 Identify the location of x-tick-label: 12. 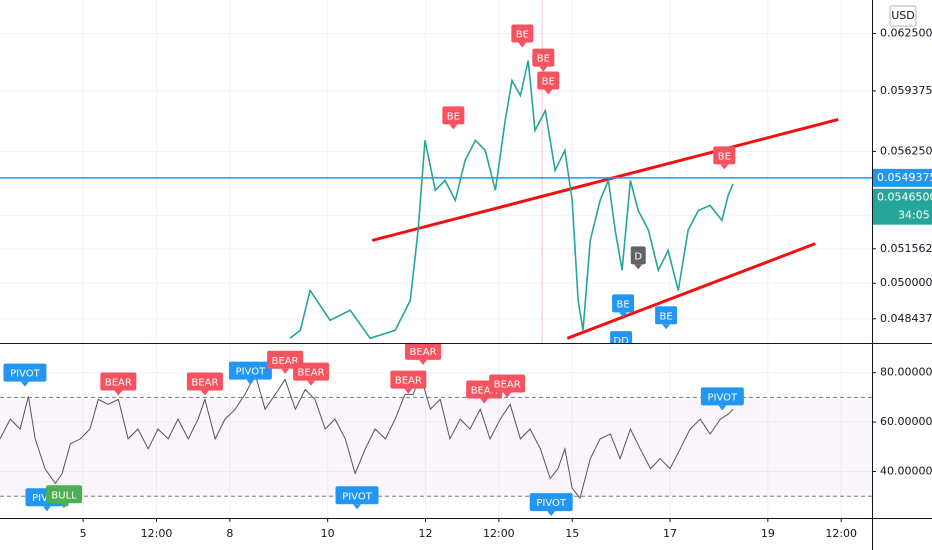
(425, 533).